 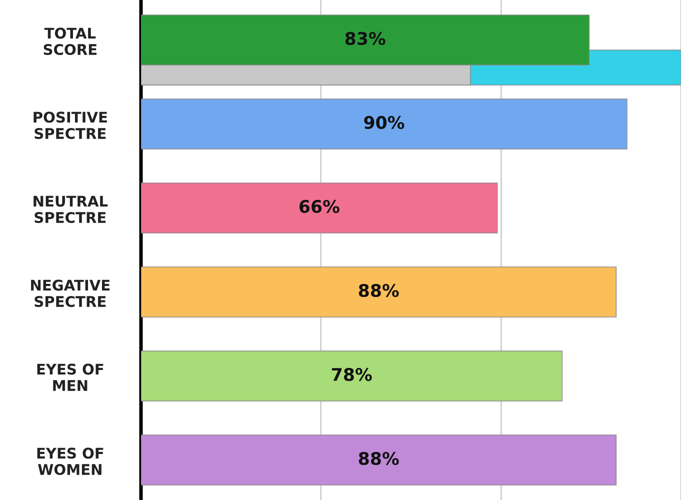 I want to click on y-tick-label: NEUTRAL SPECTRE, so click(x=71, y=210).